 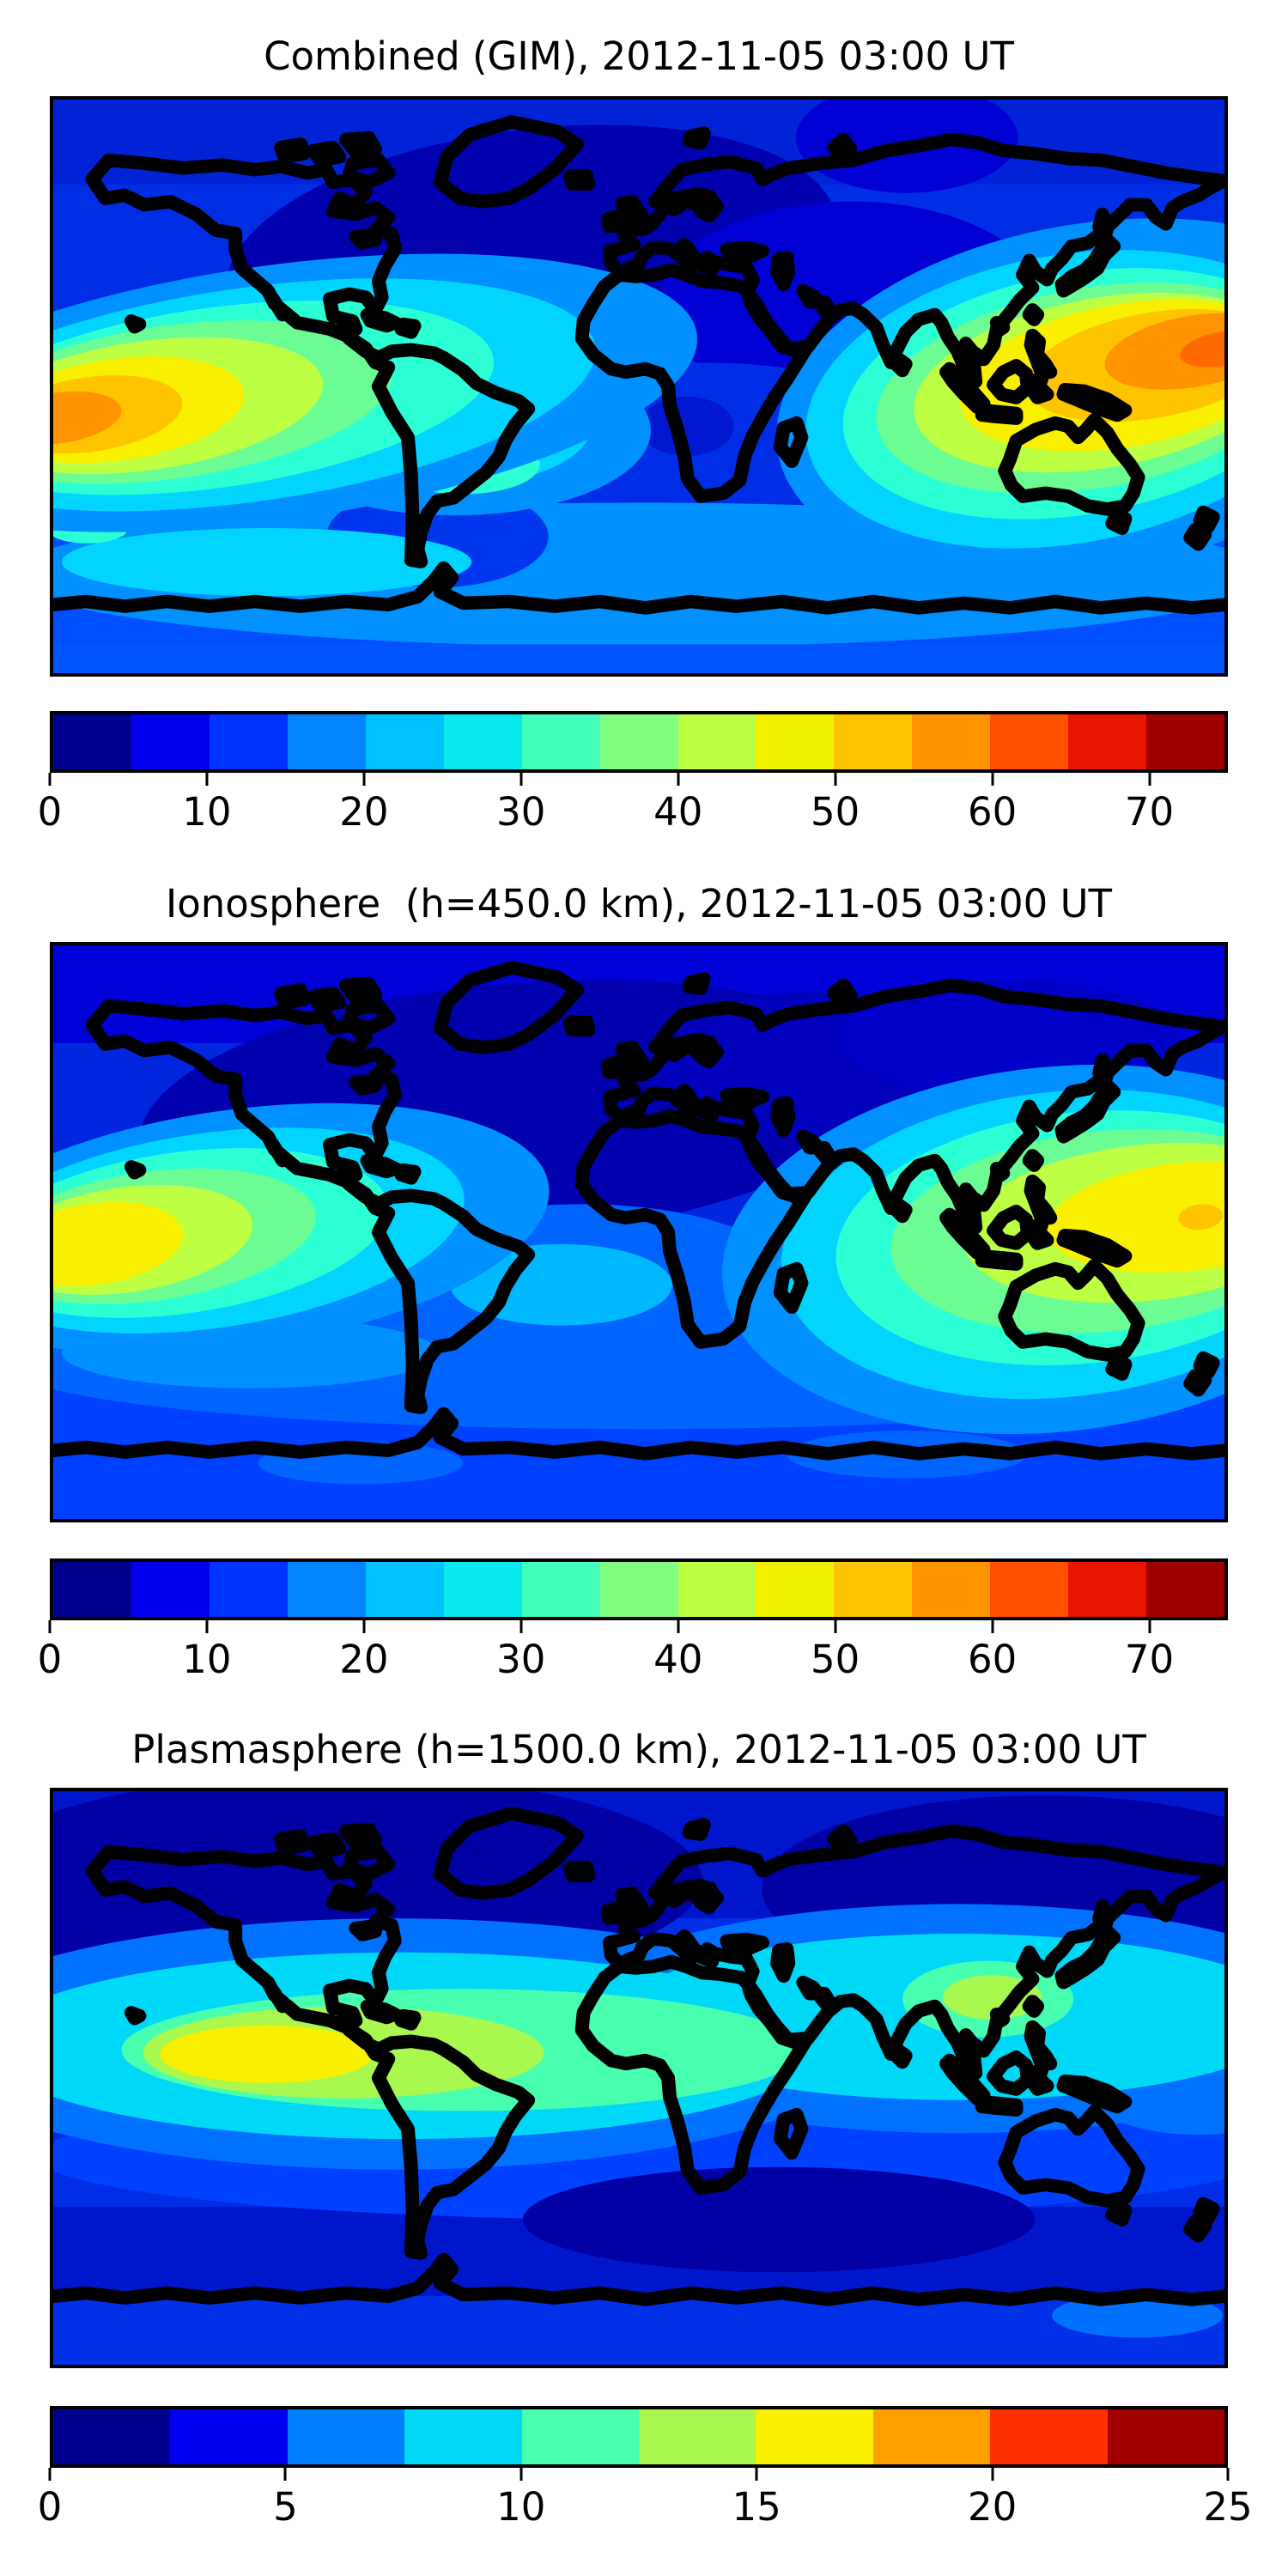 I want to click on colorbar-ticks-ionosphere: 0 10 20 30 40 50 60 70, so click(x=633, y=1654).